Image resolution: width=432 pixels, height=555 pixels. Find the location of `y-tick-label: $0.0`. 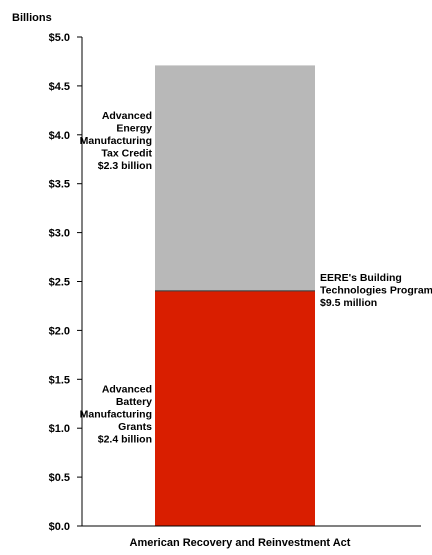

y-tick-label: $0.0 is located at coordinates (59, 527).